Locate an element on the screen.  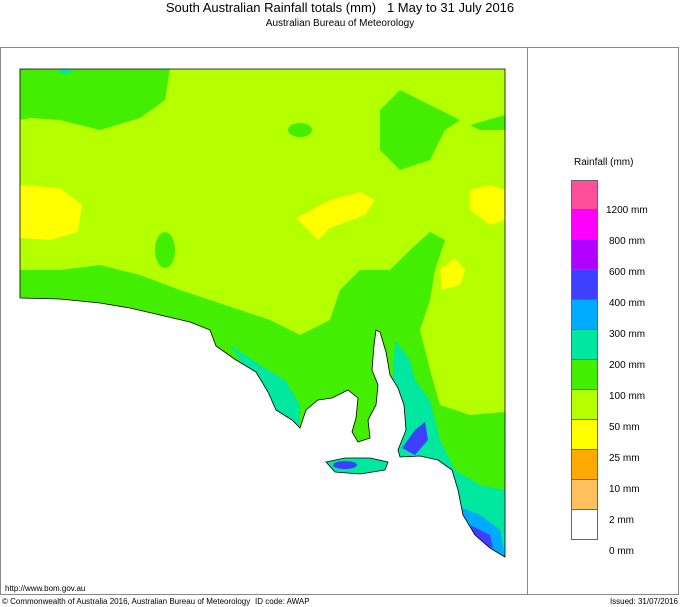
issued-date: Issued: 31/07/2016 is located at coordinates (643, 601).